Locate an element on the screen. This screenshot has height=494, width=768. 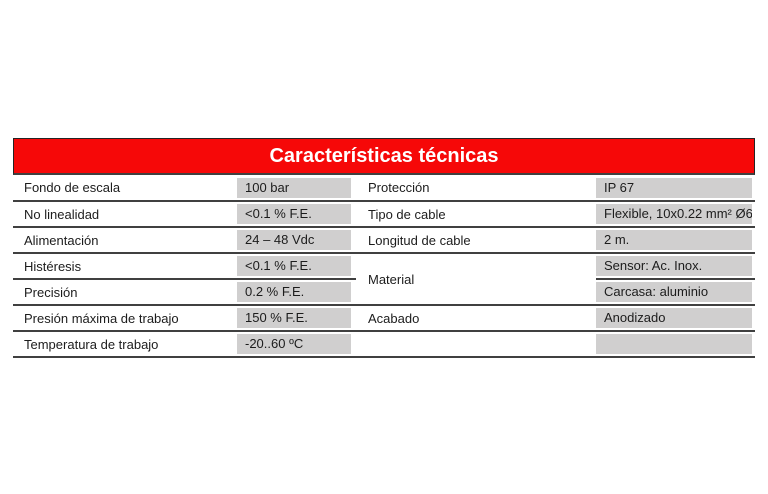
spec-label-acabado: Acabado is located at coordinates (476, 318).